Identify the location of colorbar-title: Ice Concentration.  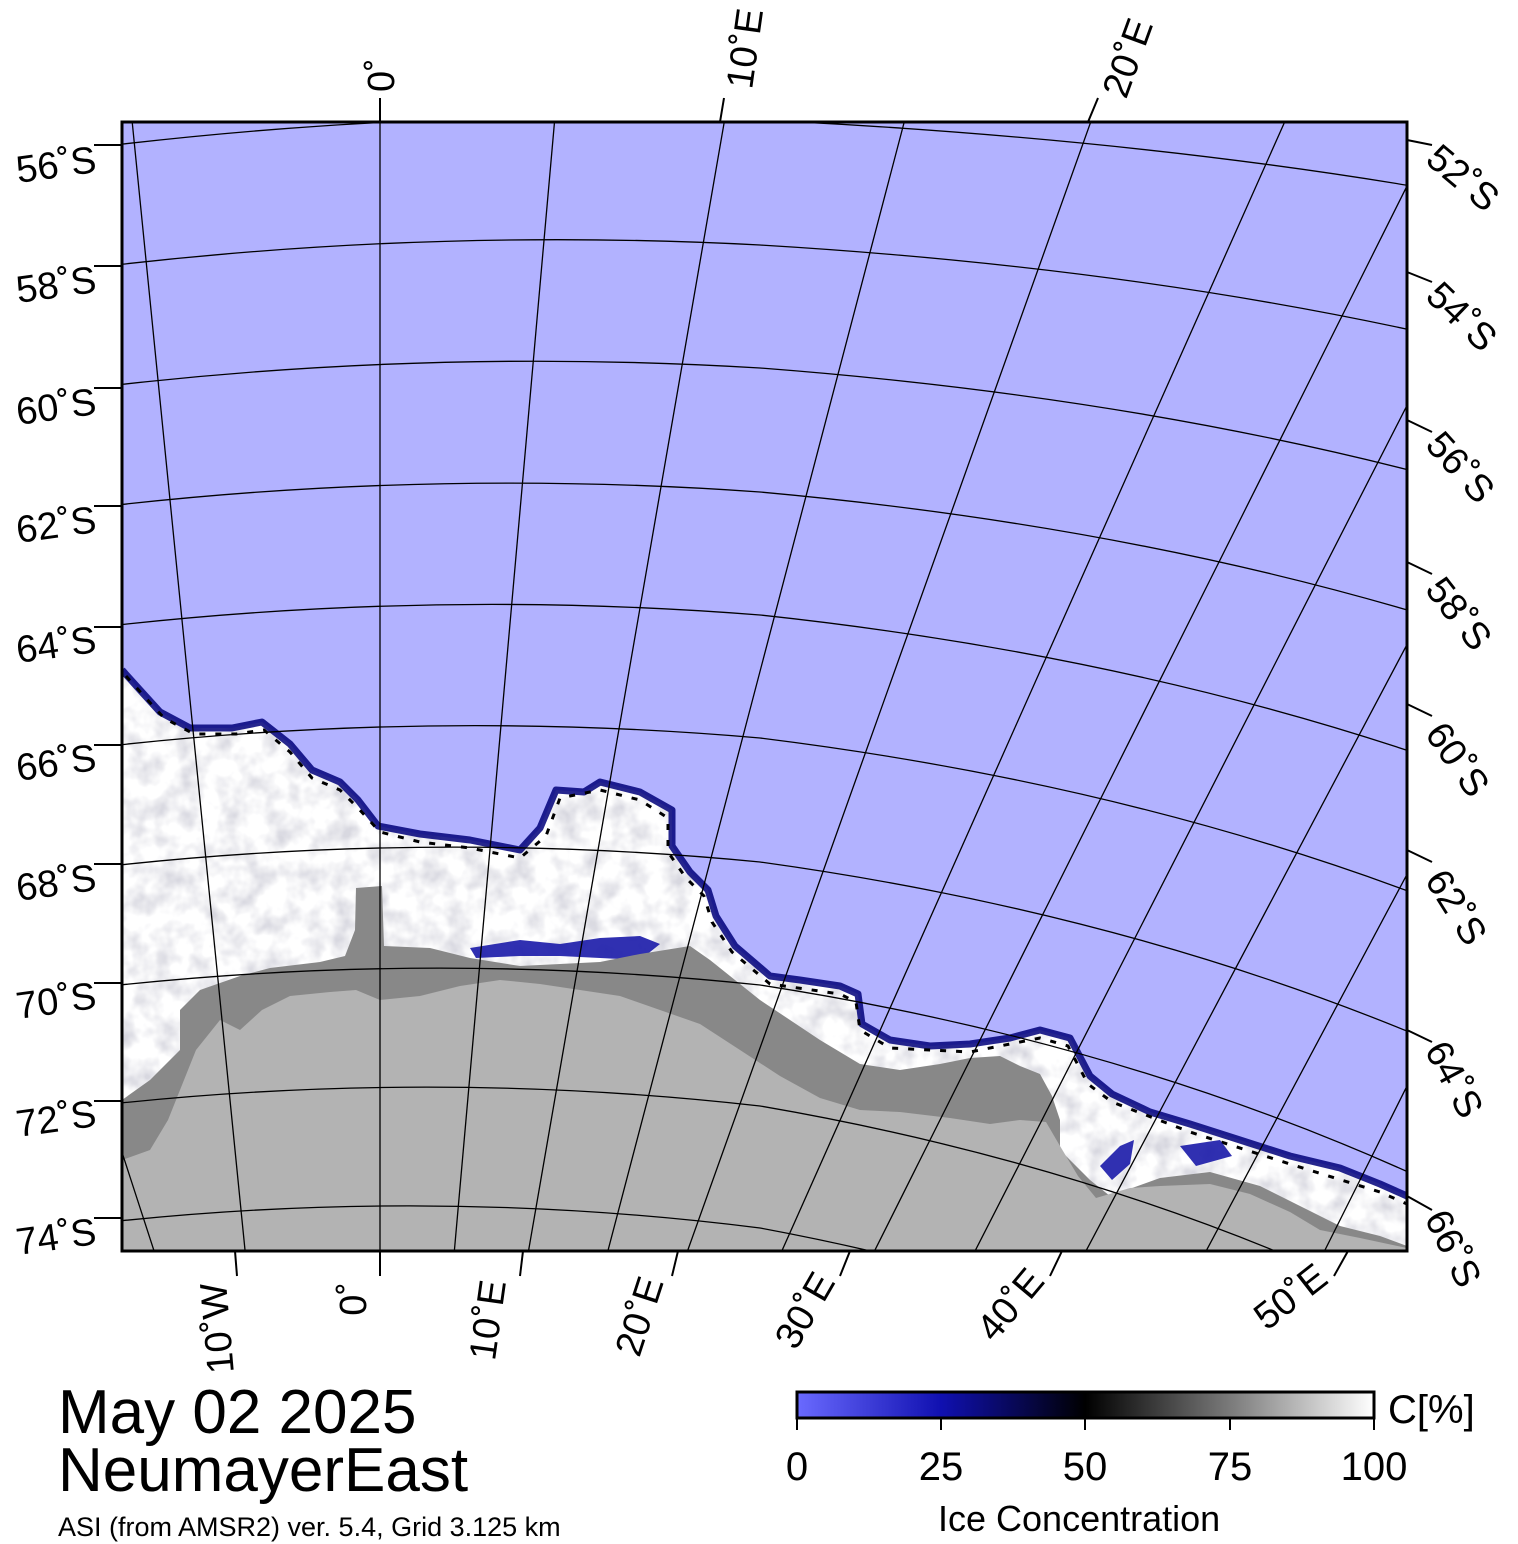
(1079, 1518).